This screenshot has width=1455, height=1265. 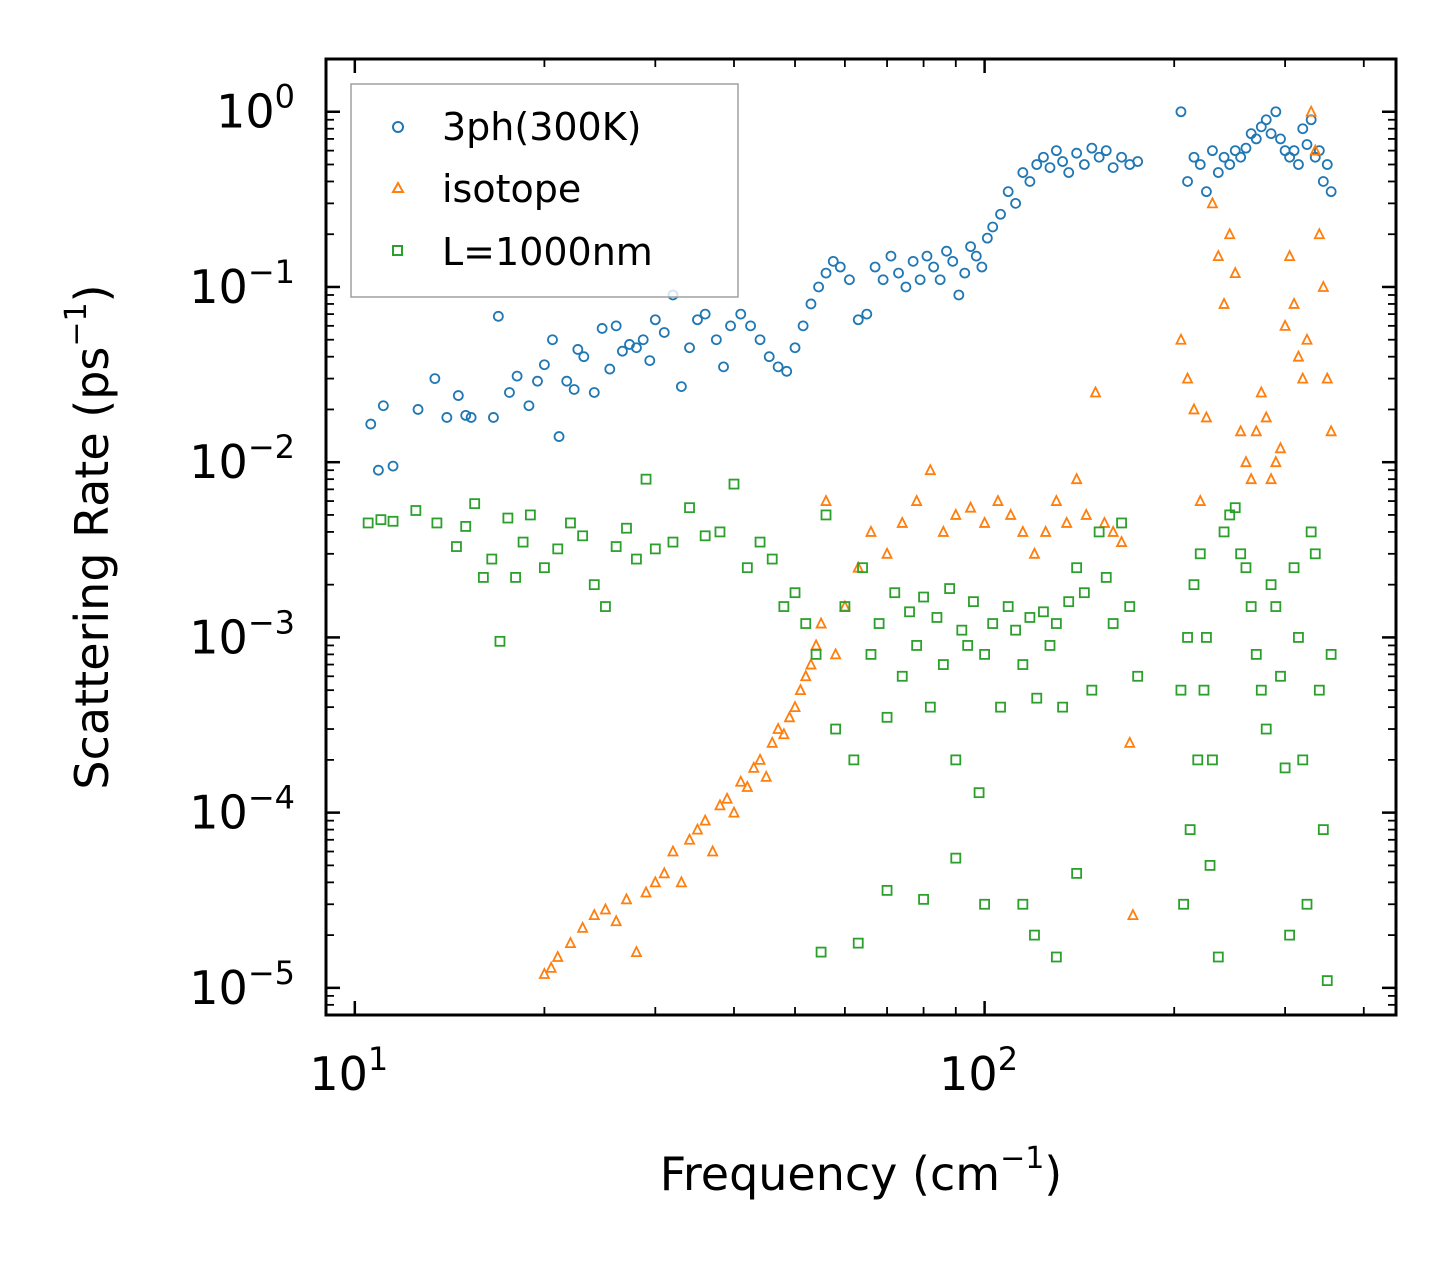 What do you see at coordinates (242, 984) in the screenshot?
I see `y-tick-label: 10⁻⁵` at bounding box center [242, 984].